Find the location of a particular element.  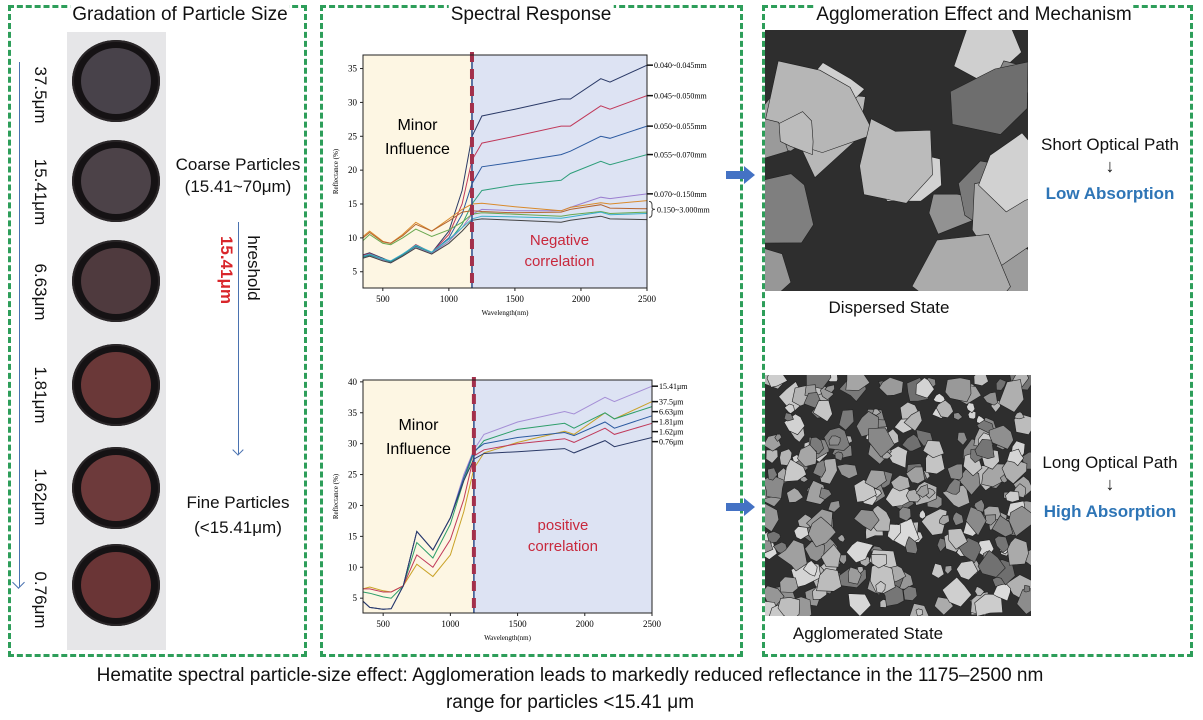

minor-influence-label: Influence is located at coordinates (417, 149).